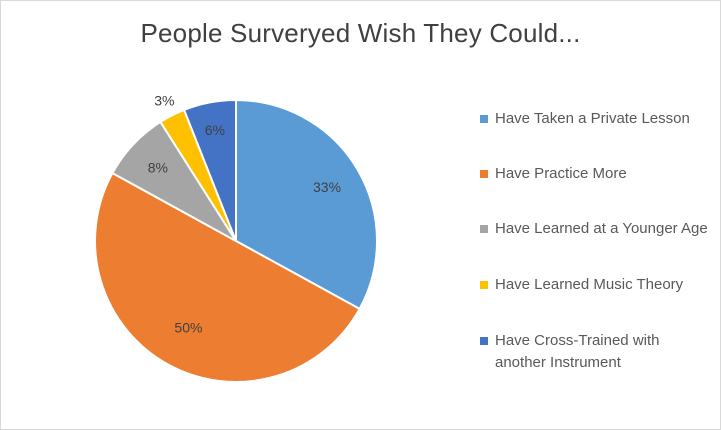 This screenshot has width=721, height=430. Describe the element at coordinates (589, 284) in the screenshot. I see `legend-label-music-theory: Have Learned Music Theory` at that location.